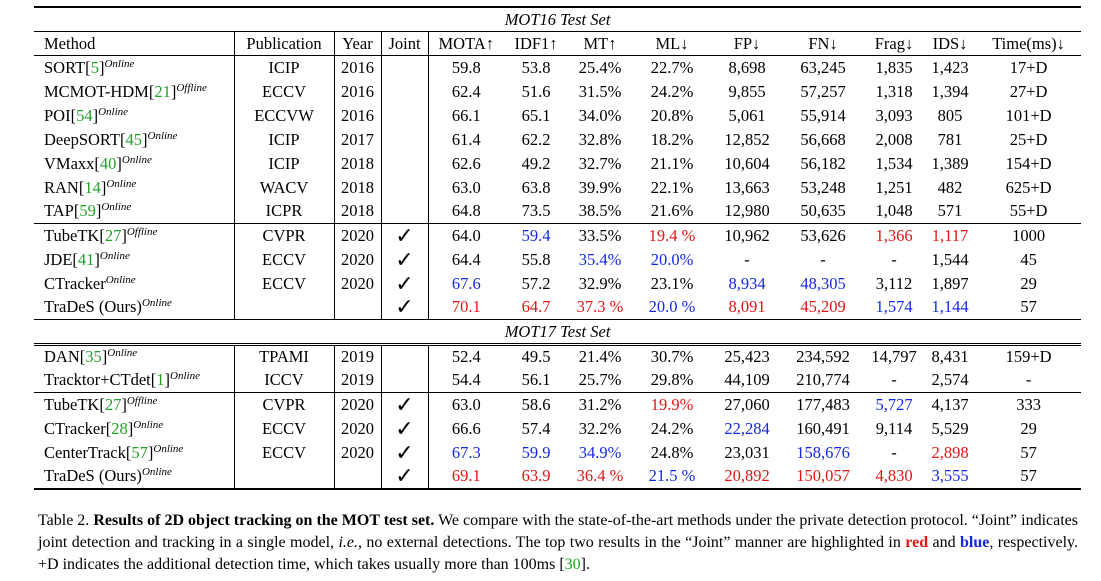  I want to click on metric-cell: 3,555, so click(950, 477).